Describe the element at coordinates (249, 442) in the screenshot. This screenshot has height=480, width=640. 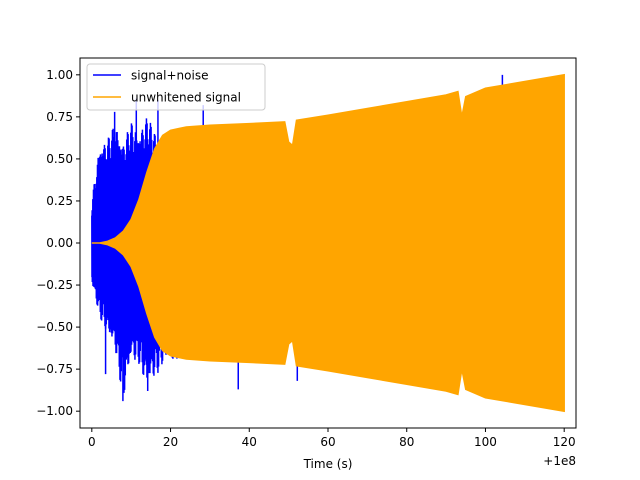
I see `x-tick-label: 40` at that location.